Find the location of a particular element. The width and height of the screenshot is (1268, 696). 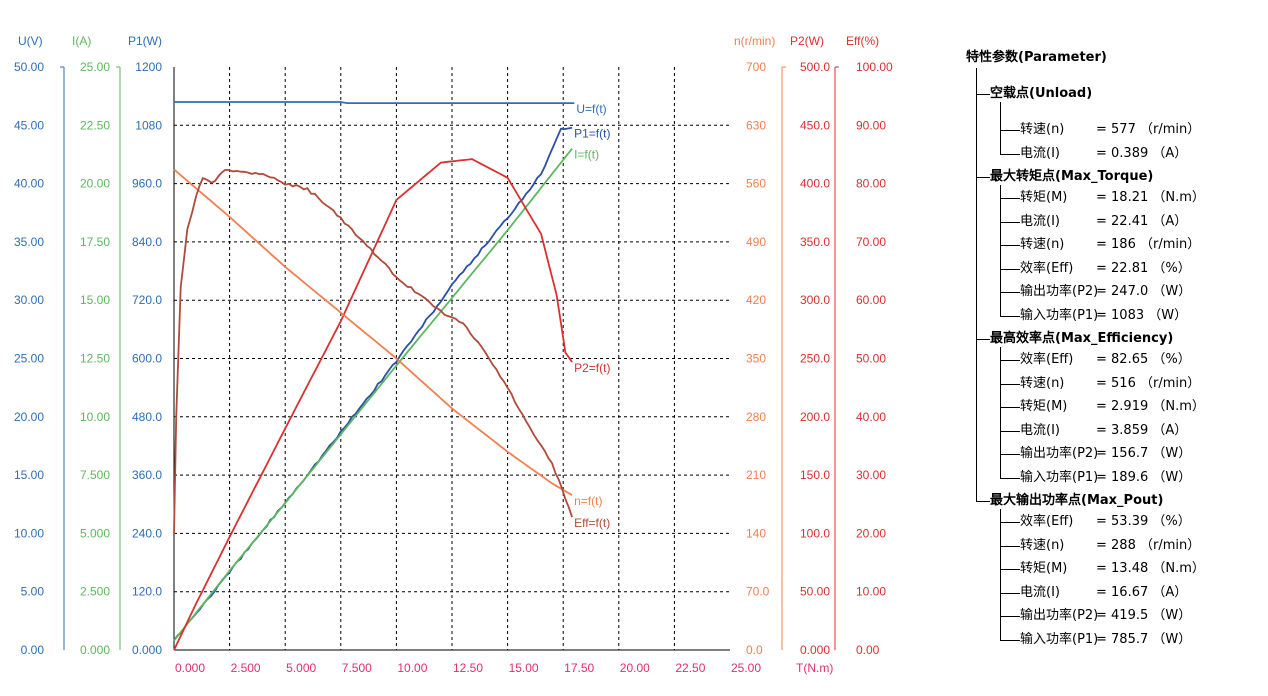

parameter-value: = 577 （r/min） is located at coordinates (1148, 129).